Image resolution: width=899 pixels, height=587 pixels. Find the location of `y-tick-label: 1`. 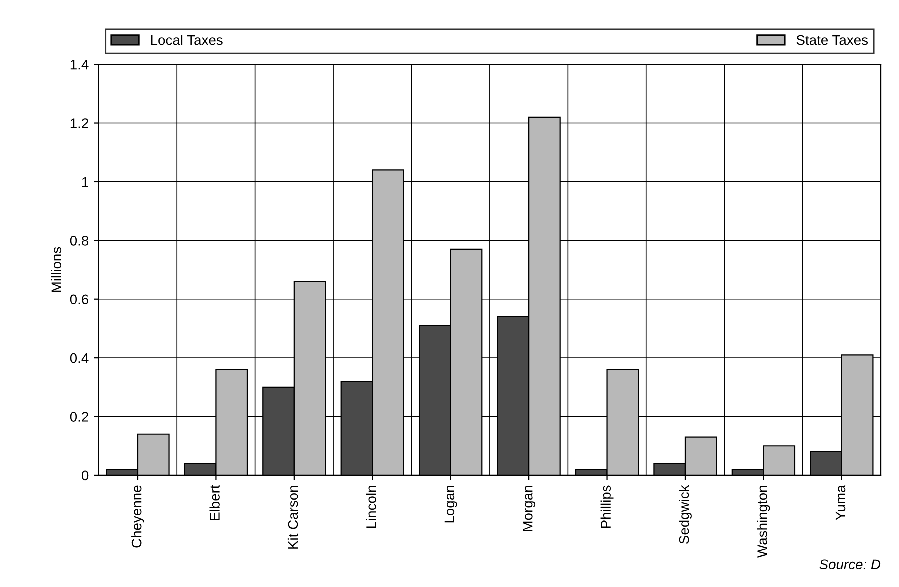

y-tick-label: 1 is located at coordinates (85, 182).